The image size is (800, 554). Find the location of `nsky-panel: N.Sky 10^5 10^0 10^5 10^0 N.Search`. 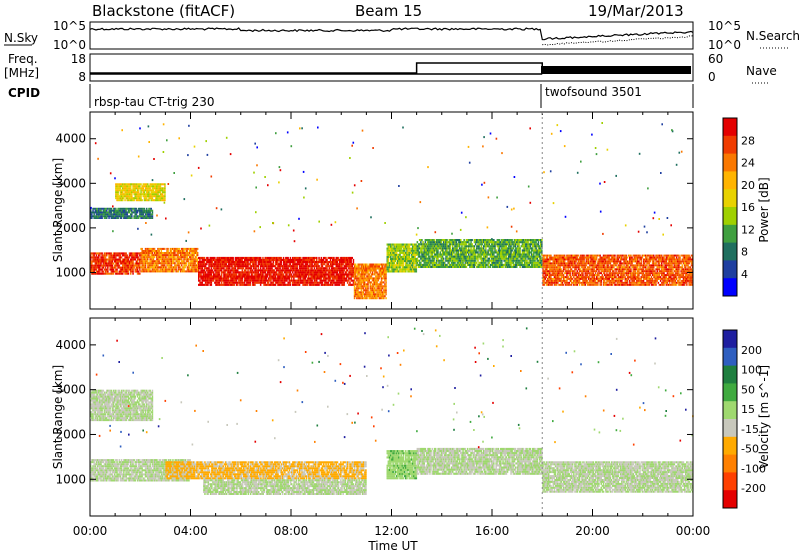

nsky-panel: N.Sky 10^5 10^0 10^5 10^0 N.Search is located at coordinates (402, 35).